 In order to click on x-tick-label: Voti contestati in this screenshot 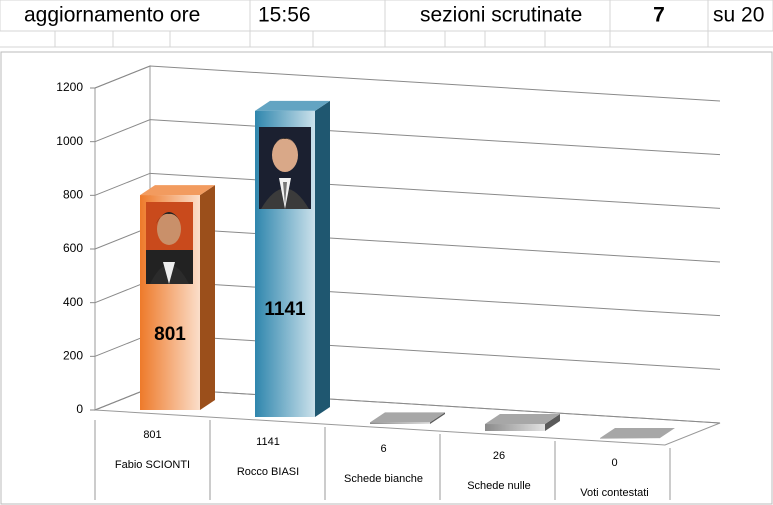, I will do `click(614, 493)`.